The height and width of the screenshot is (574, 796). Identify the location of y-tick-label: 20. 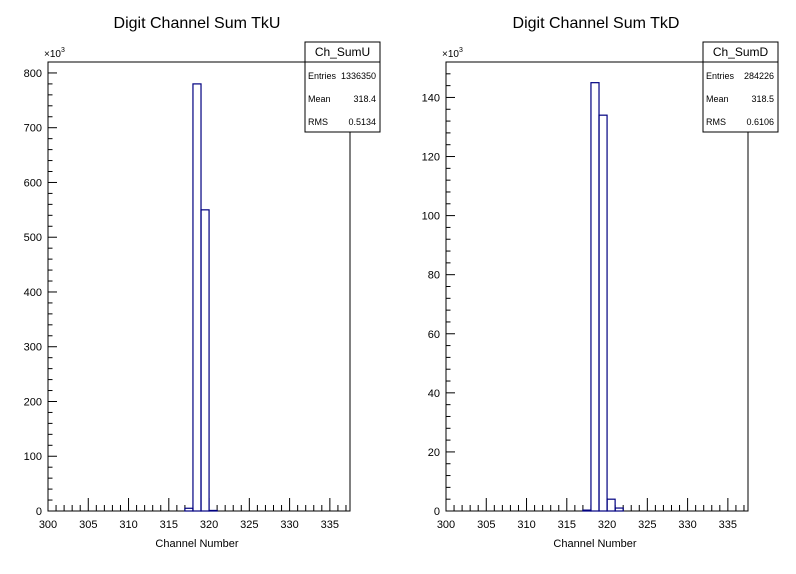
(434, 453).